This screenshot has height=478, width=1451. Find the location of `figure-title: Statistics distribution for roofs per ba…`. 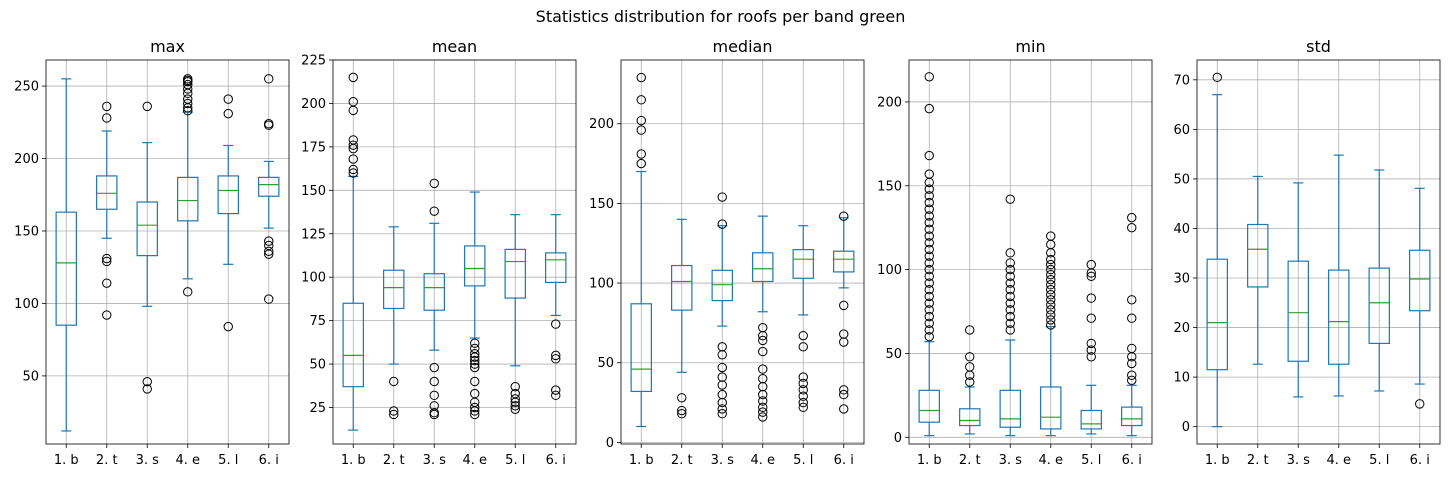

figure-title: Statistics distribution for roofs per ba… is located at coordinates (720, 16).